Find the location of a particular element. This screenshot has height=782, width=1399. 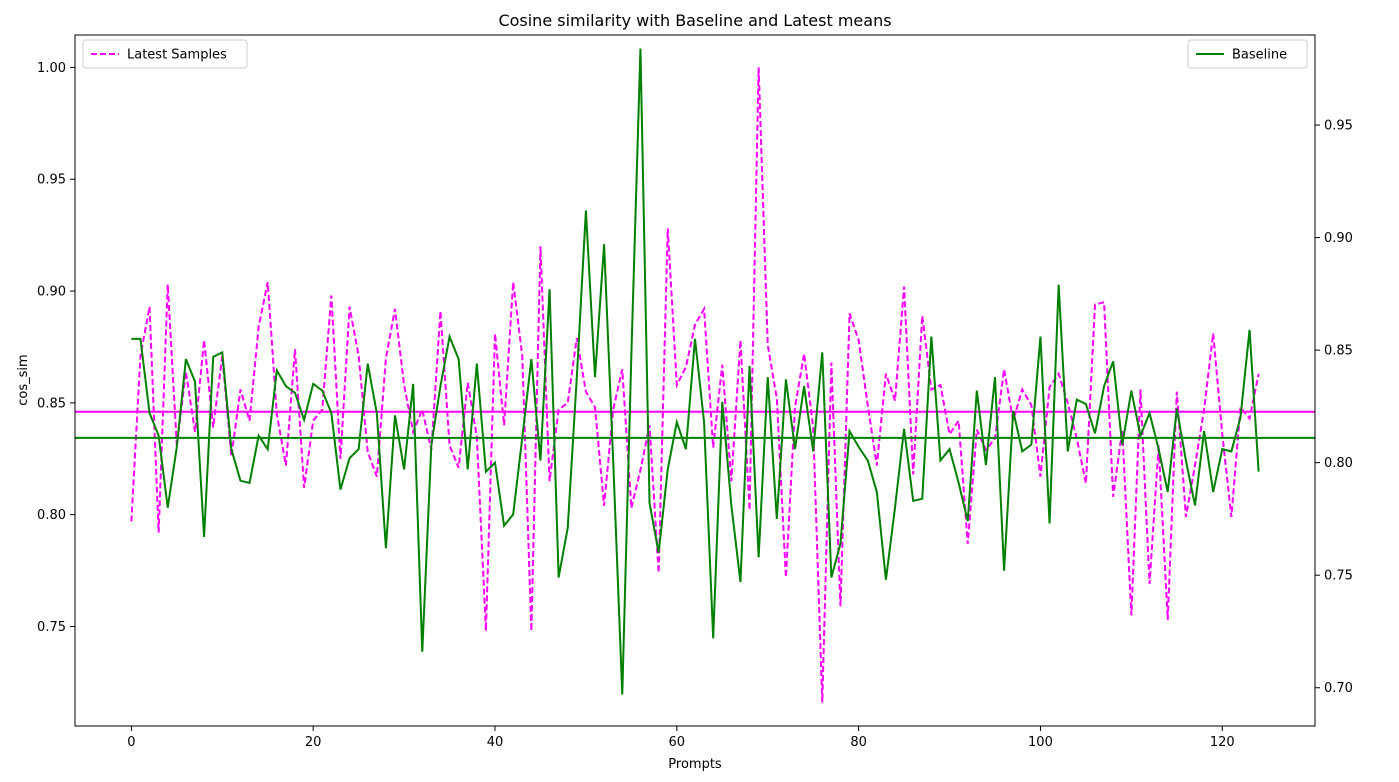

y-left-tick-label: 1.00 is located at coordinates (51, 68).